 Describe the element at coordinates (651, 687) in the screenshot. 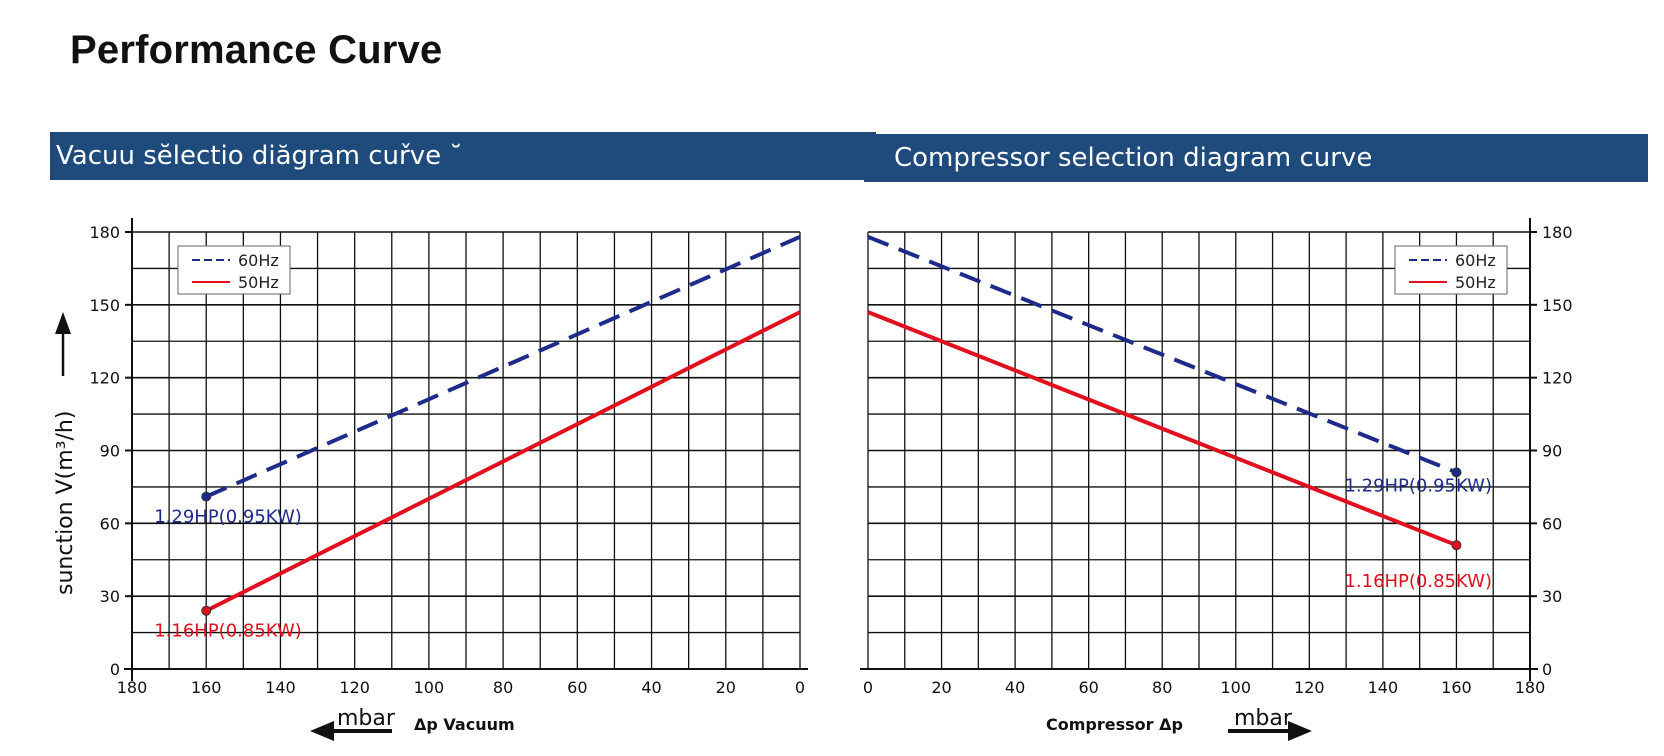

I see `vacuum-x-tick-label: 40` at that location.